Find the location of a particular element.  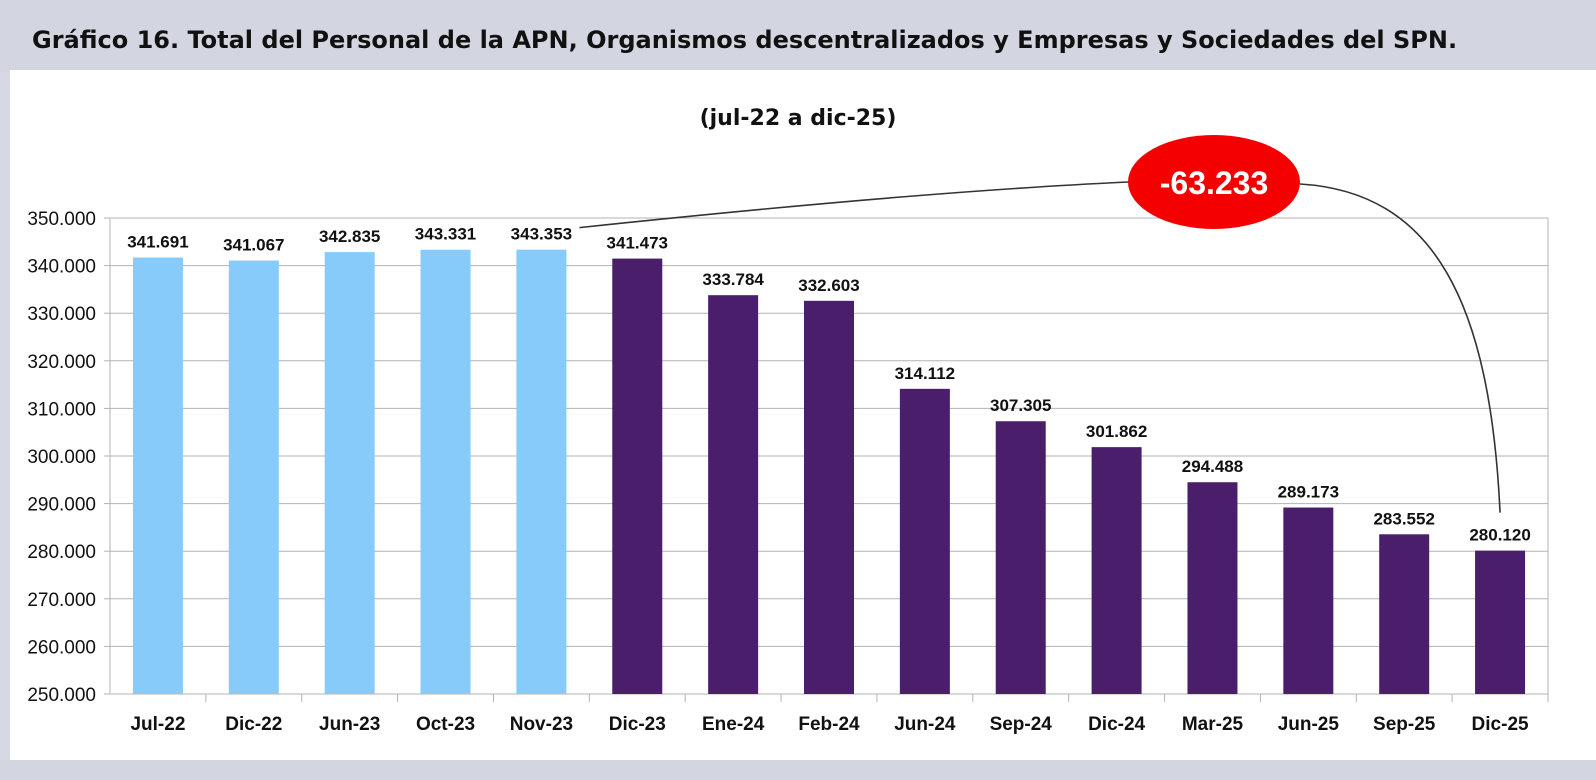

y-tick-label: 260.000 is located at coordinates (61, 647).